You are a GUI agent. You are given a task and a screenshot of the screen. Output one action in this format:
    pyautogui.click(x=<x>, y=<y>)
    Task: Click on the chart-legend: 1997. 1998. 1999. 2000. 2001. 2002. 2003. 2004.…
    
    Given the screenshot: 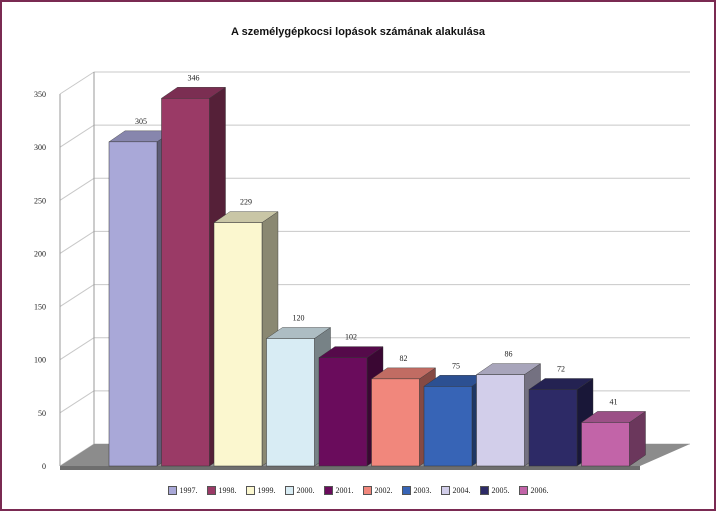 What is the action you would take?
    pyautogui.click(x=358, y=490)
    